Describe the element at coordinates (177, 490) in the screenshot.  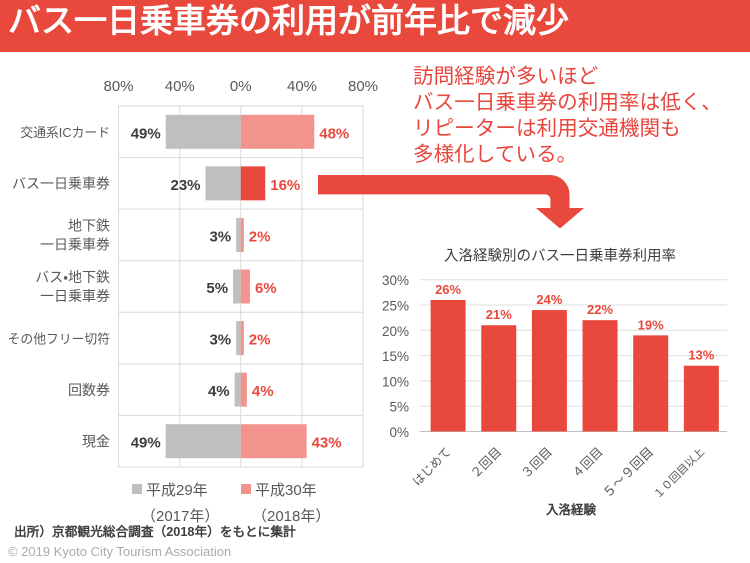
I see `svg-text: 平成29年` at that location.